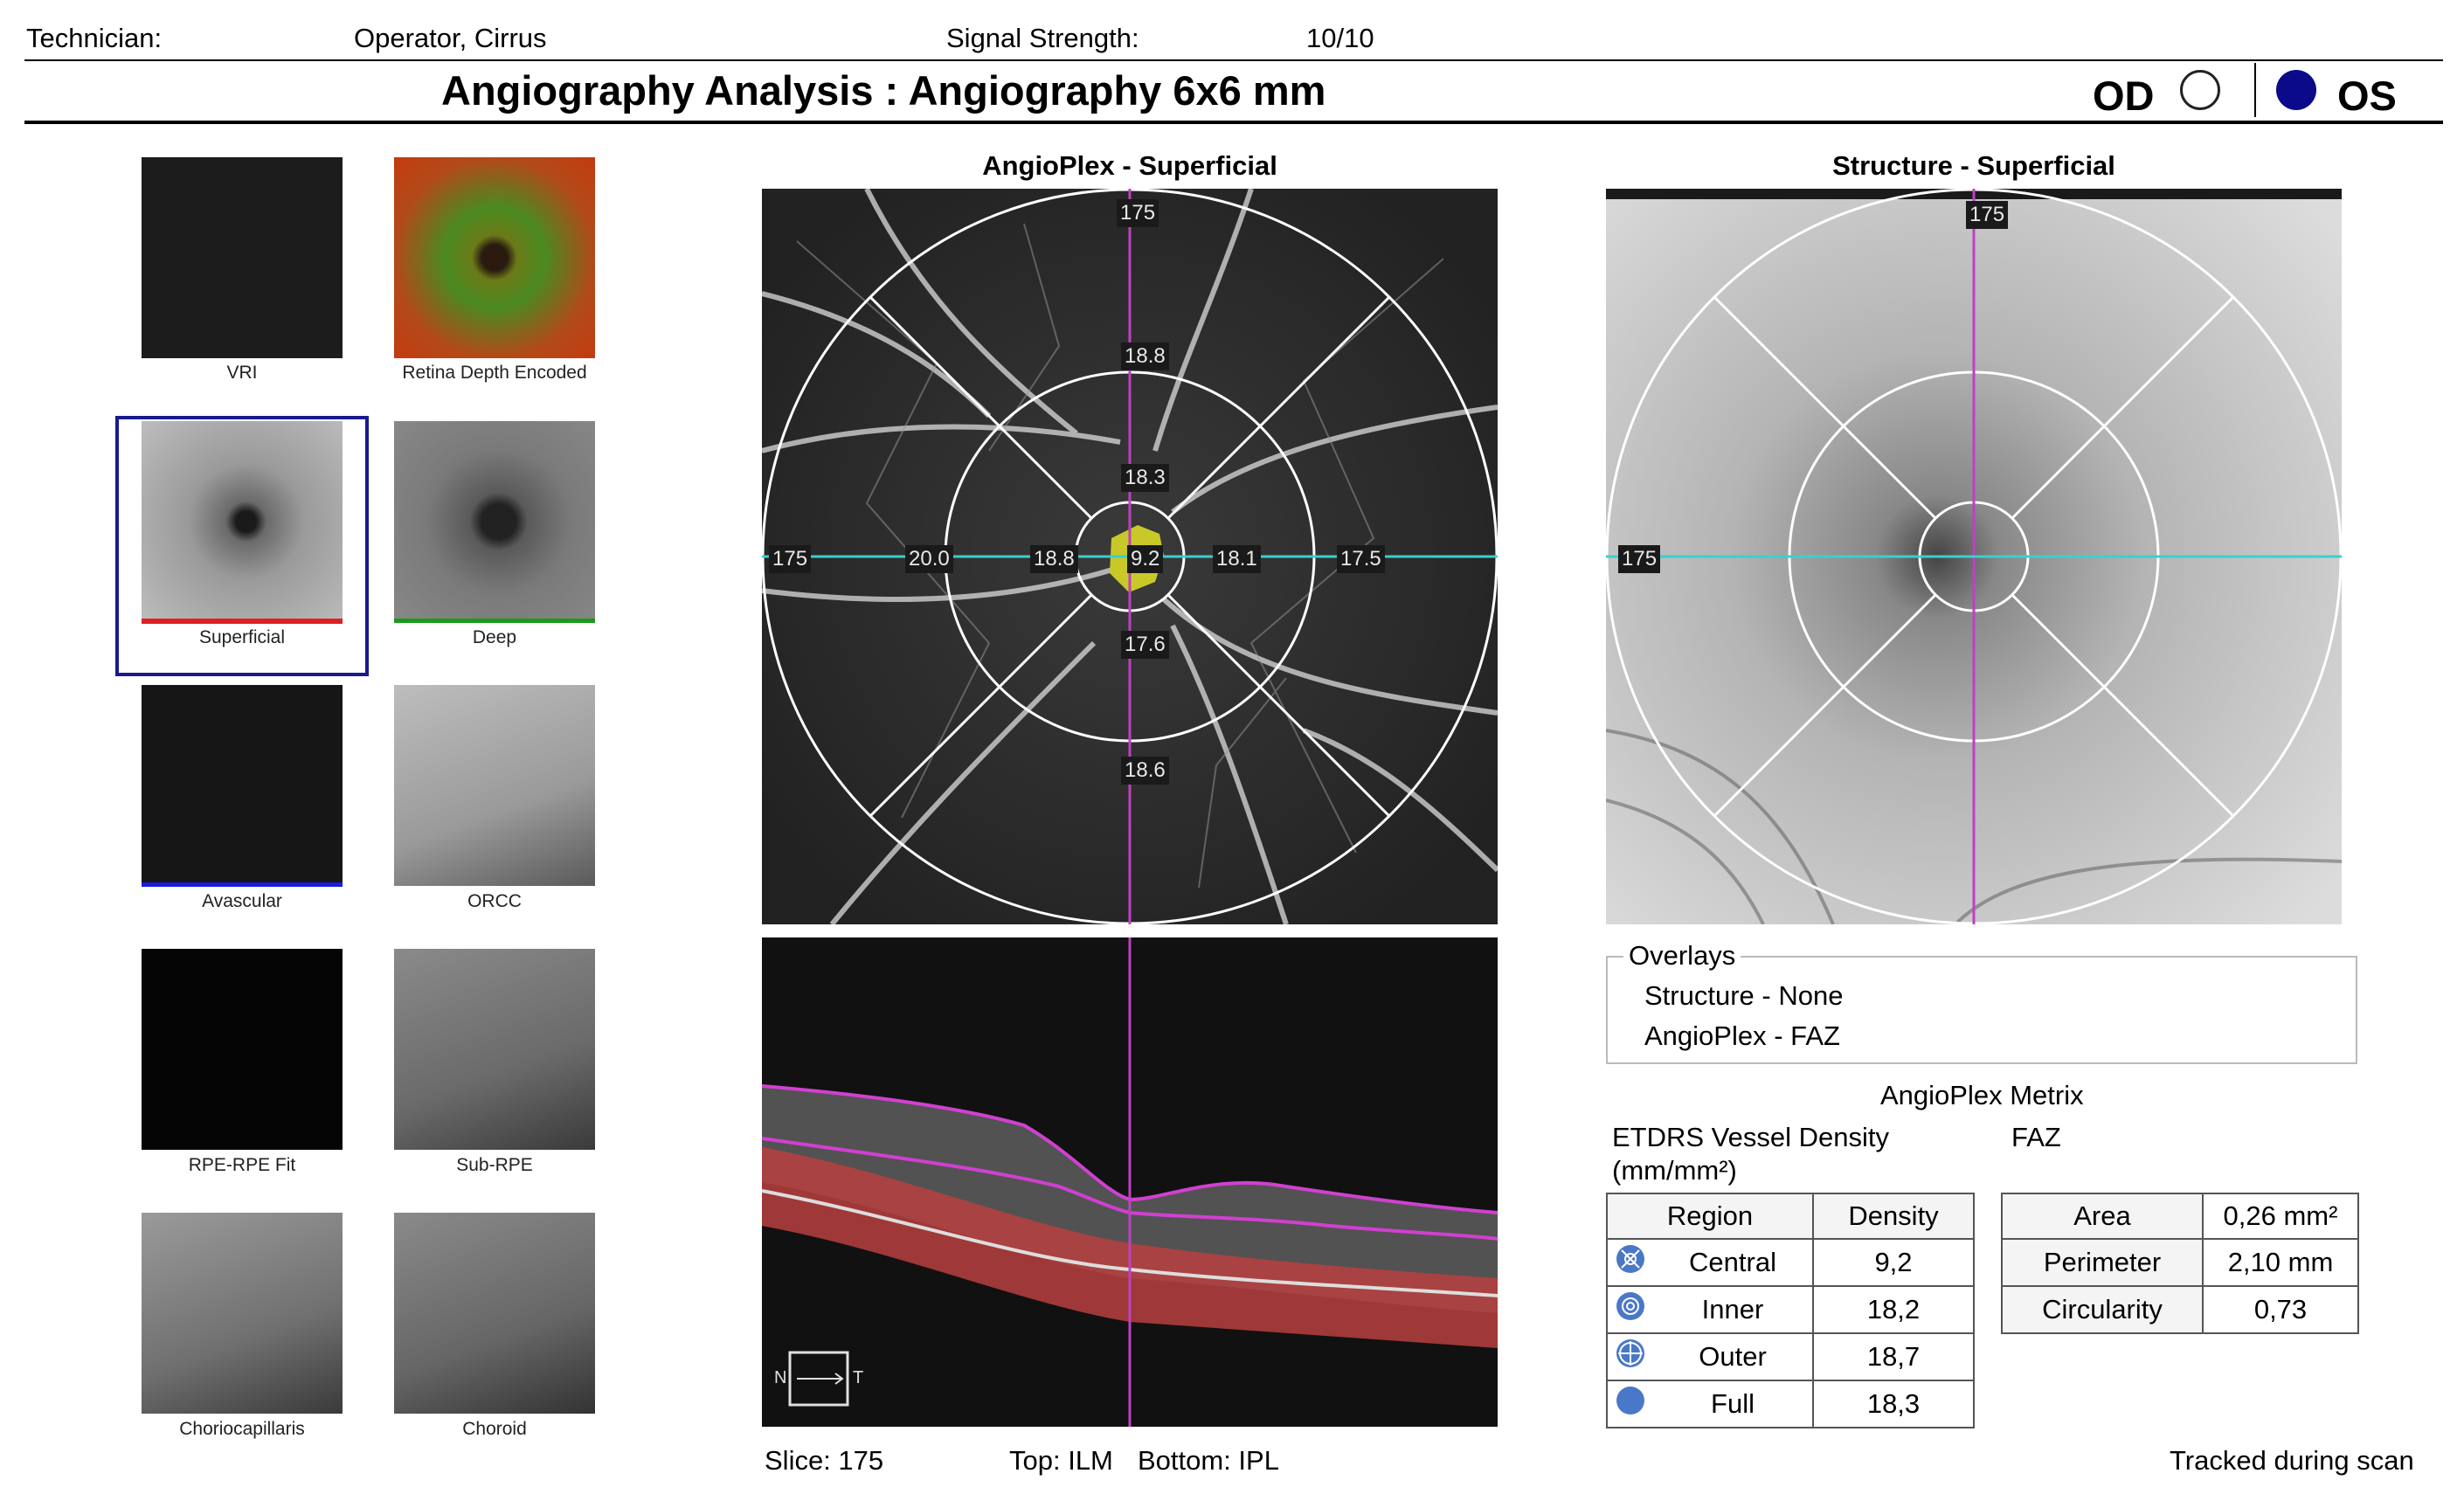  I want to click on selected-thumbnail-frame, so click(242, 546).